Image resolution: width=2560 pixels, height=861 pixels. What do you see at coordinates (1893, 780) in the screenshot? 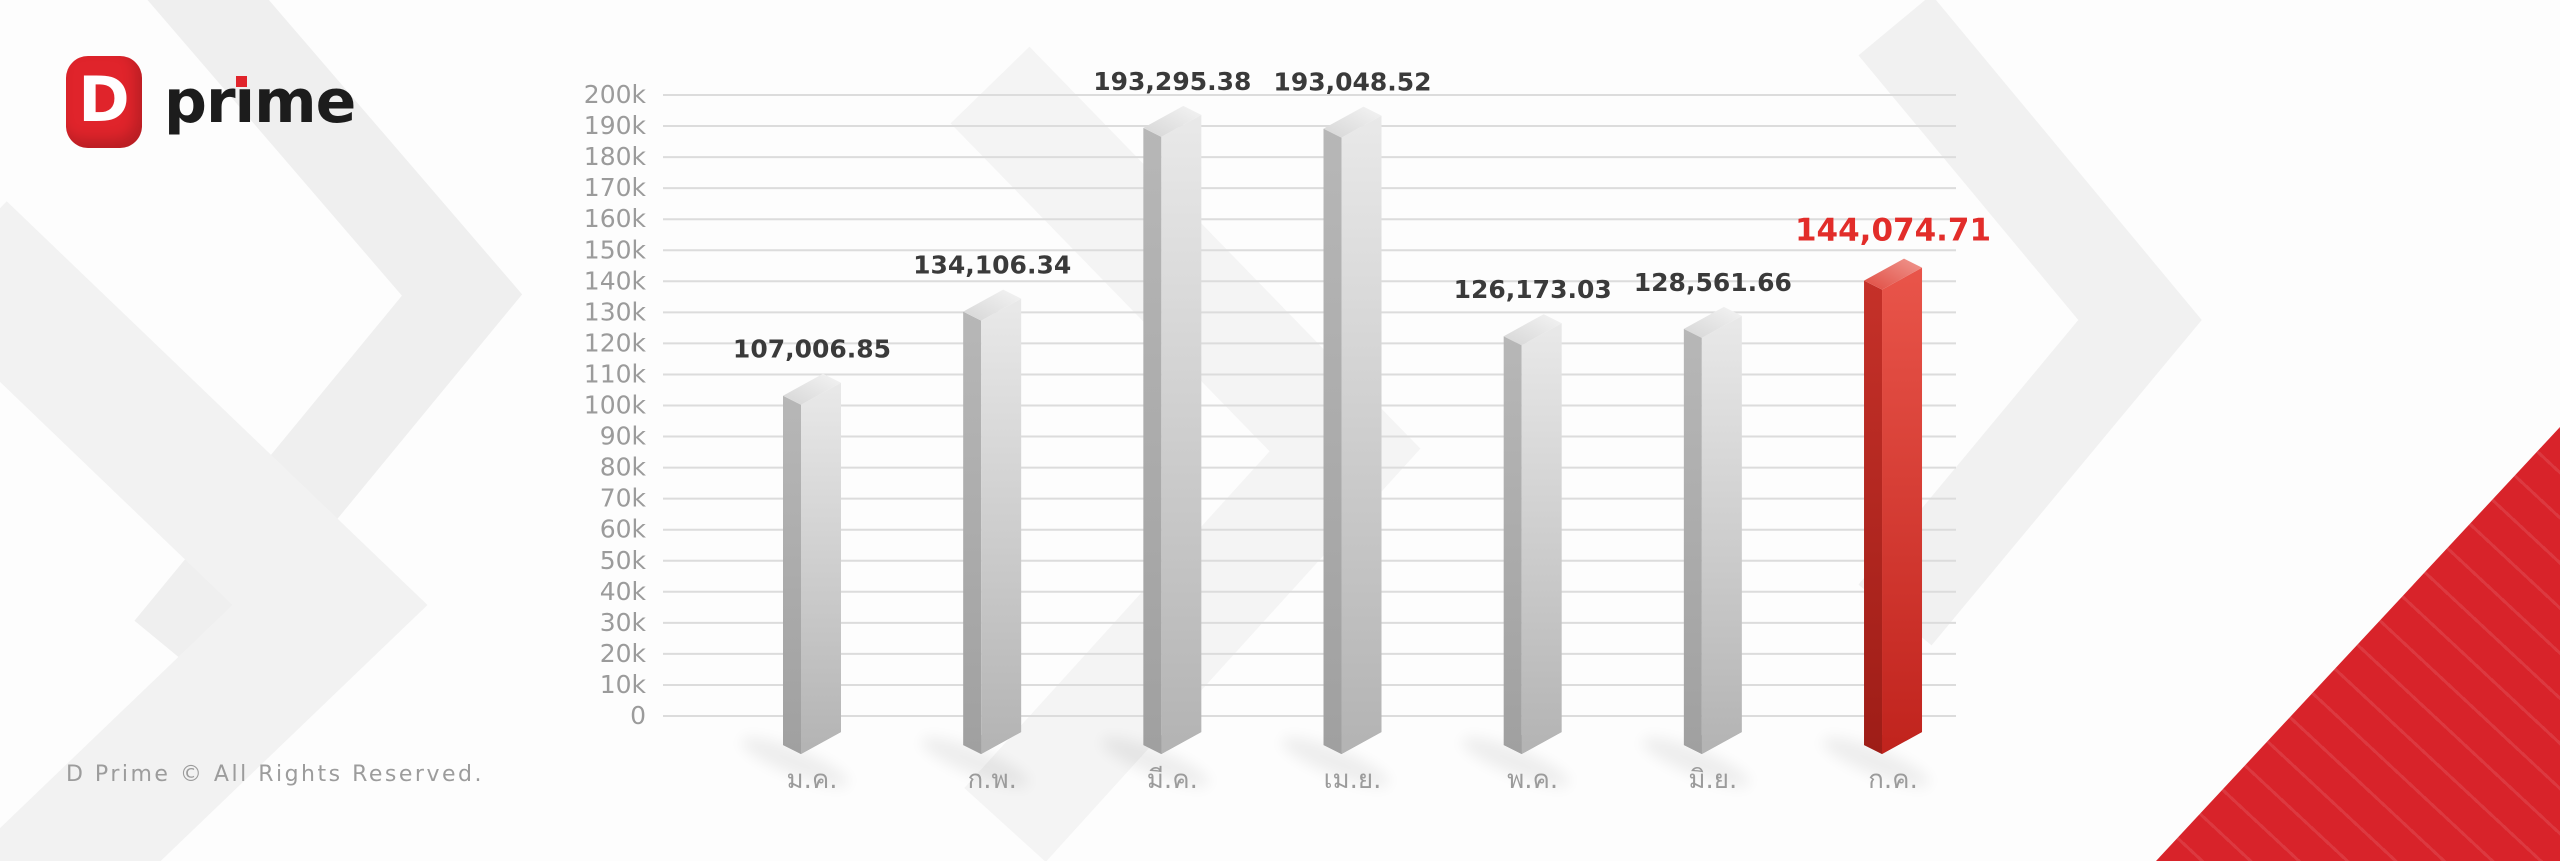
I see `x-axis-category-label: ก.ค.` at bounding box center [1893, 780].